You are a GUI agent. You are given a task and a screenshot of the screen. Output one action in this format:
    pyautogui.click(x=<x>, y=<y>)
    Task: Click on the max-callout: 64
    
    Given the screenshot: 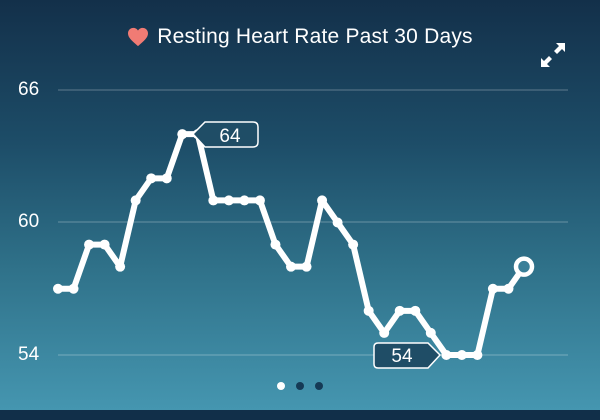 What is the action you would take?
    pyautogui.click(x=225, y=134)
    